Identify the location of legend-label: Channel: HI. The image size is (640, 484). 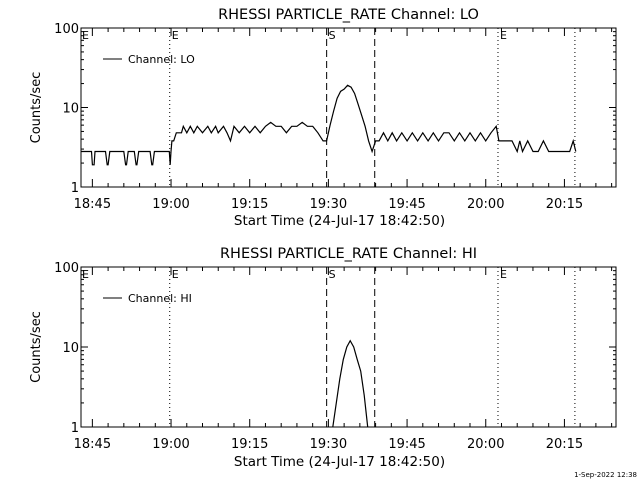
(160, 298).